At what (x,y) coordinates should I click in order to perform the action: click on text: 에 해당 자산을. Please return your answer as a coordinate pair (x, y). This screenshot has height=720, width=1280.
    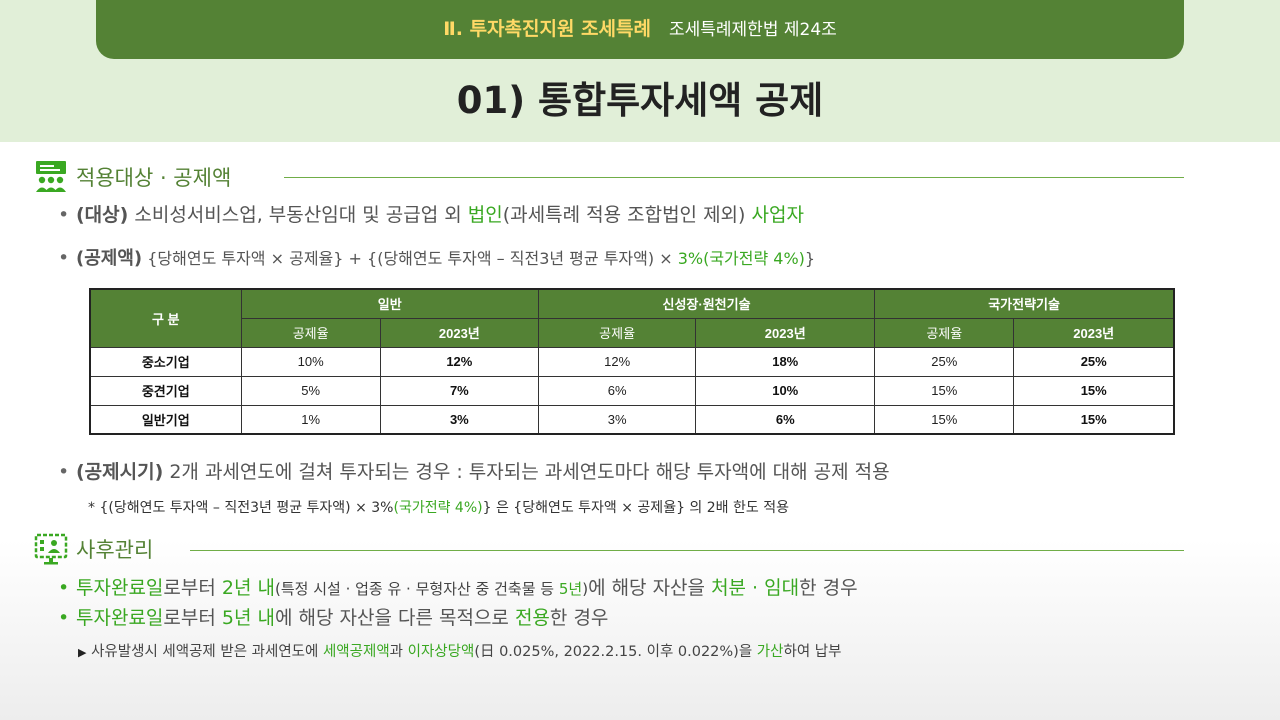
    Looking at the image, I should click on (650, 588).